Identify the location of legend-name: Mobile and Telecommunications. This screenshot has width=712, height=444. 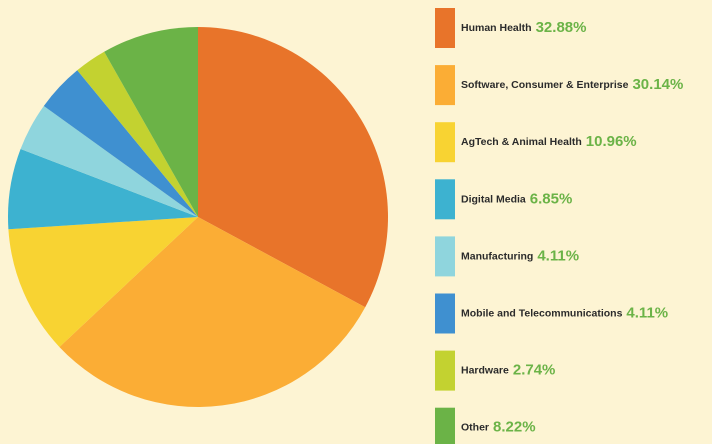
(542, 313).